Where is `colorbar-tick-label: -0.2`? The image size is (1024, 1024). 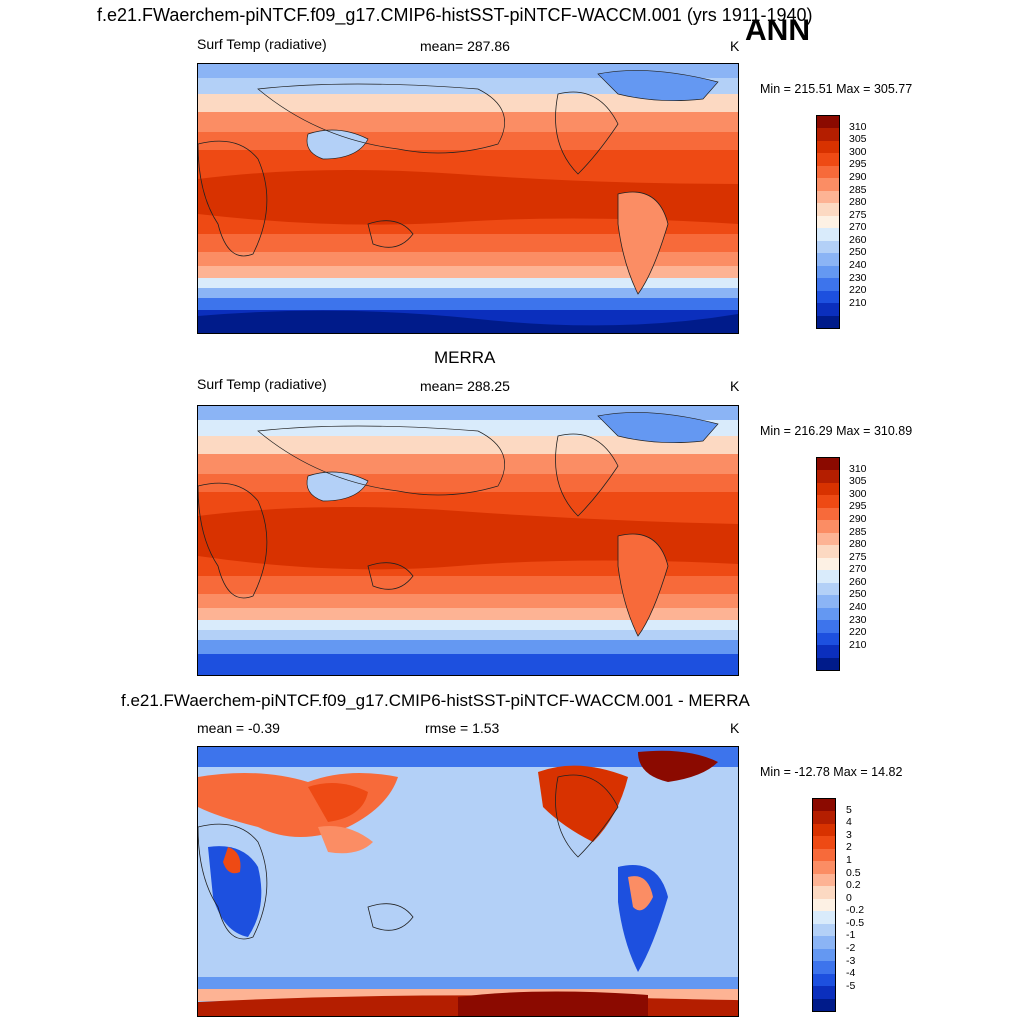 colorbar-tick-label: -0.2 is located at coordinates (855, 910).